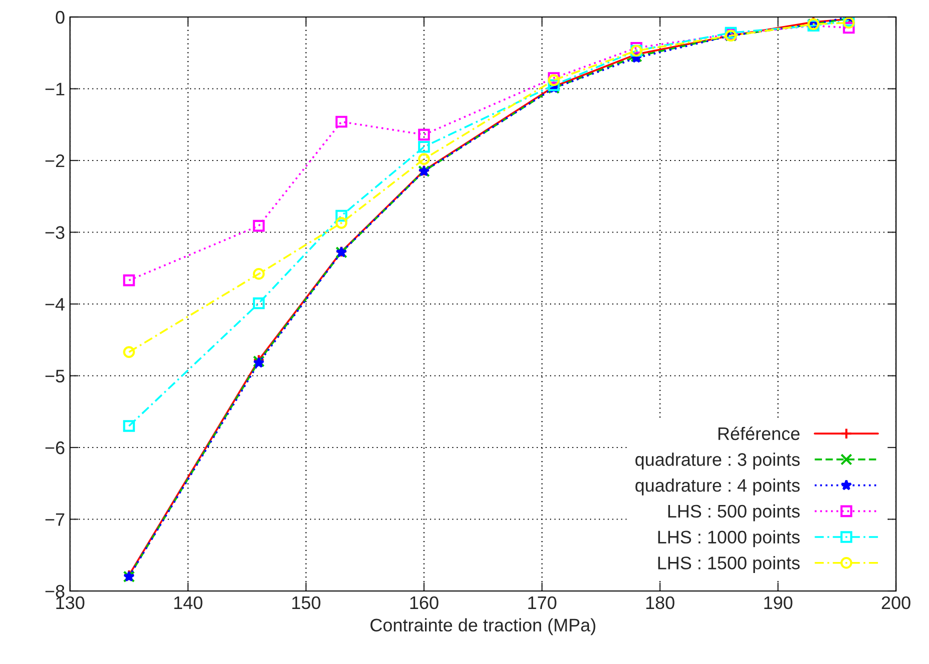  What do you see at coordinates (717, 461) in the screenshot?
I see `legend-label: quadrature : 3 points` at bounding box center [717, 461].